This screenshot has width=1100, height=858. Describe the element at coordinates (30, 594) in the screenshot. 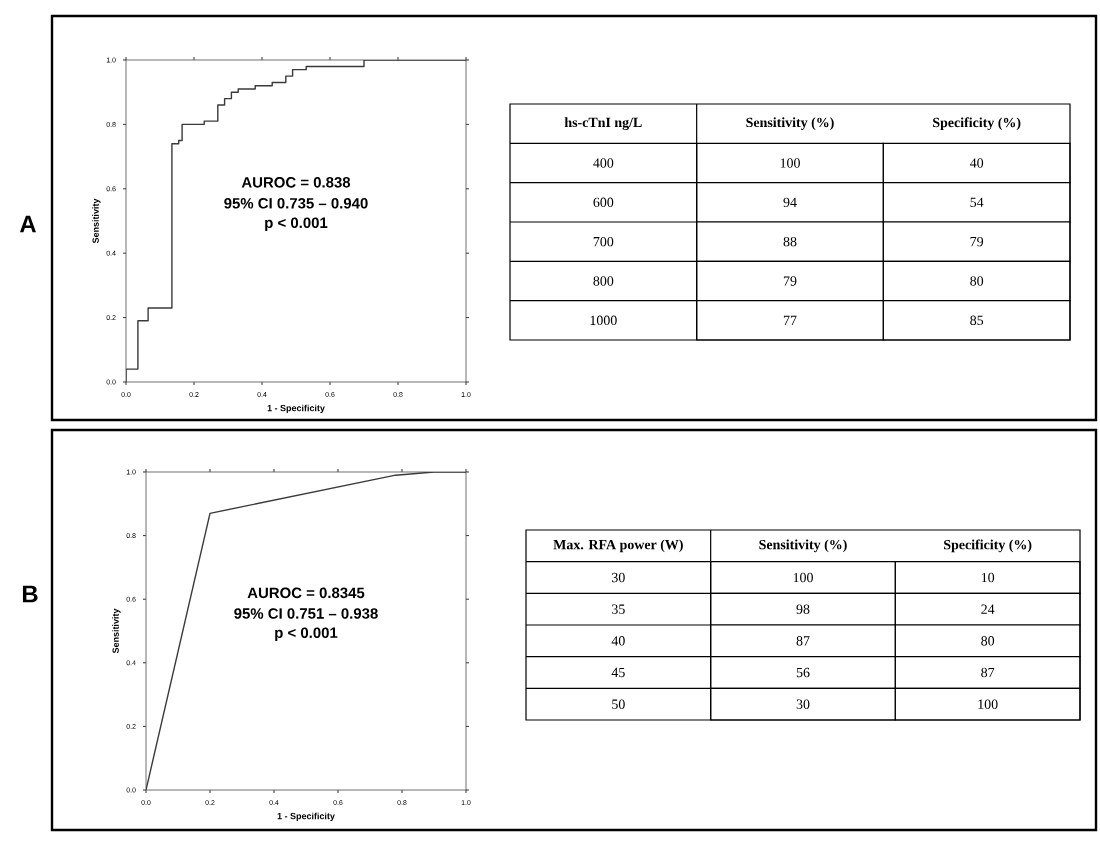

I see `text: B` at that location.